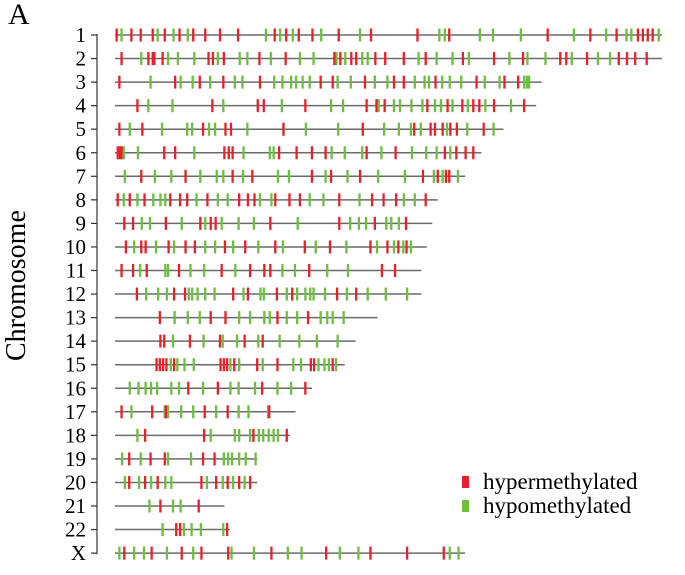 This screenshot has height=575, width=685. I want to click on chromosome-row-14: 14, so click(210, 341).